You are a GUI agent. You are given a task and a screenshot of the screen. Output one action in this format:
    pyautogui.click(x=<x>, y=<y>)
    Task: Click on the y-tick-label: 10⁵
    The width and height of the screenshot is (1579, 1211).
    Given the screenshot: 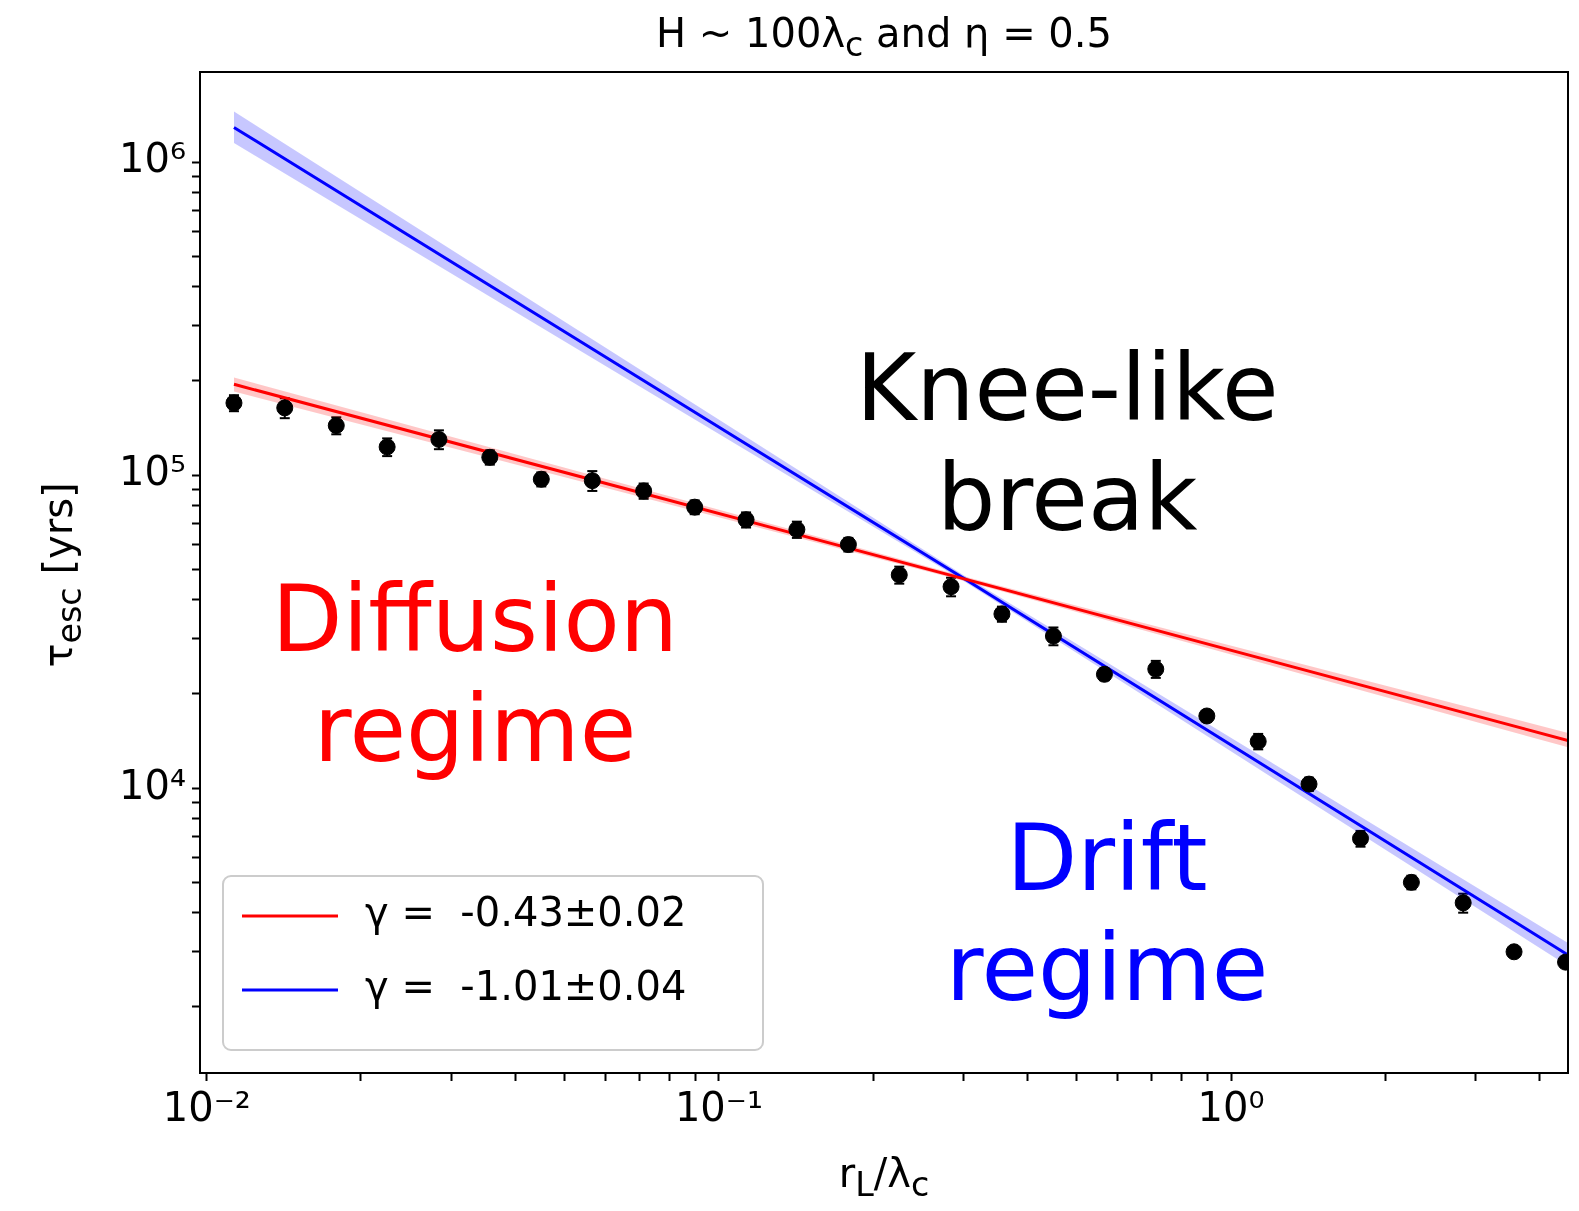 What is the action you would take?
    pyautogui.click(x=152, y=471)
    